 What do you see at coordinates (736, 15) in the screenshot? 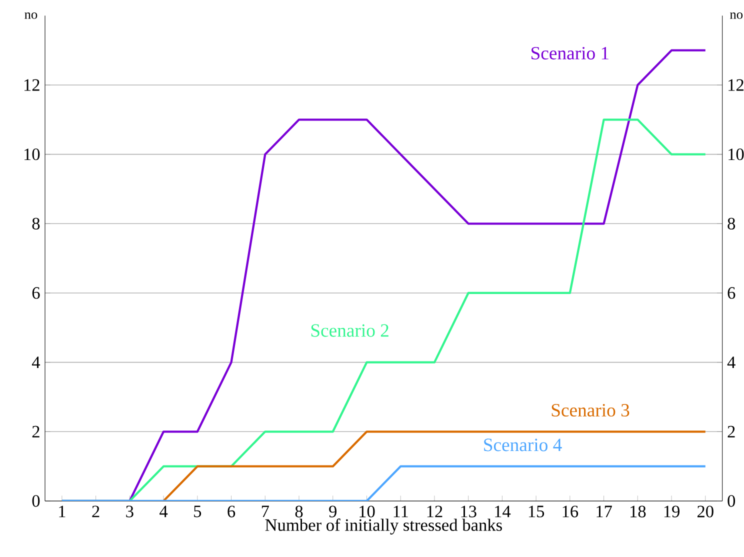
I see `y2-axis-title: no` at bounding box center [736, 15].